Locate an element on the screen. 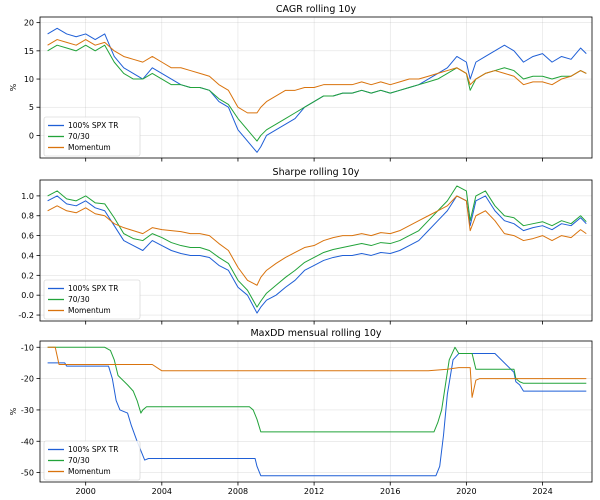 This screenshot has width=600, height=500. x-tick-label: 2012 is located at coordinates (314, 491).